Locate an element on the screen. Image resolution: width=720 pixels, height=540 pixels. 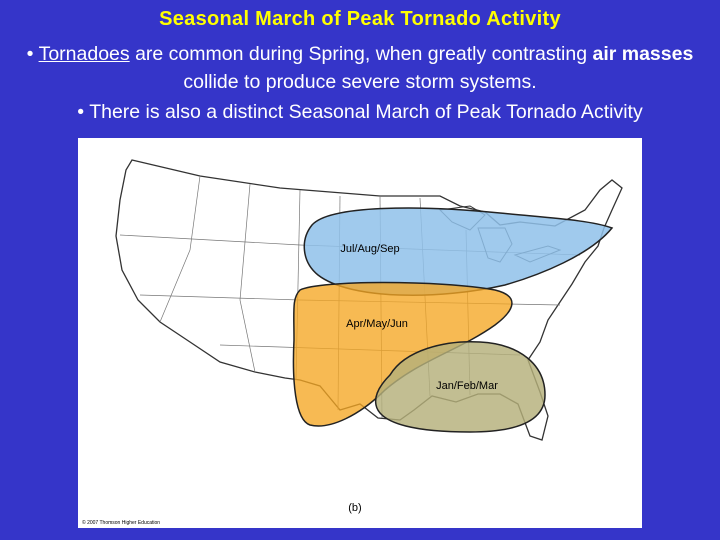
region-jul-aug-sep is located at coordinates (458, 251).